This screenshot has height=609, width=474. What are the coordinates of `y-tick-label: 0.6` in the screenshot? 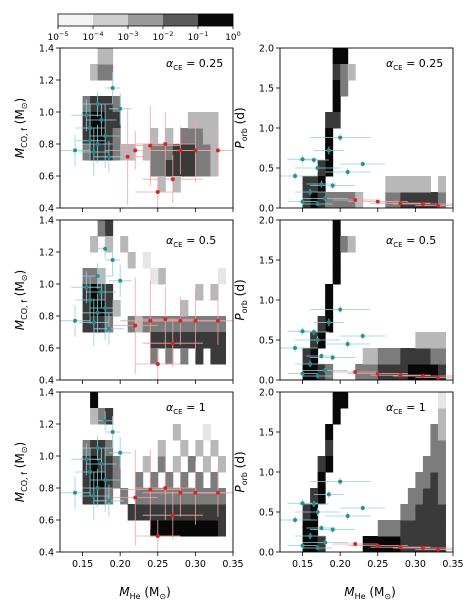 It's located at (46, 177).